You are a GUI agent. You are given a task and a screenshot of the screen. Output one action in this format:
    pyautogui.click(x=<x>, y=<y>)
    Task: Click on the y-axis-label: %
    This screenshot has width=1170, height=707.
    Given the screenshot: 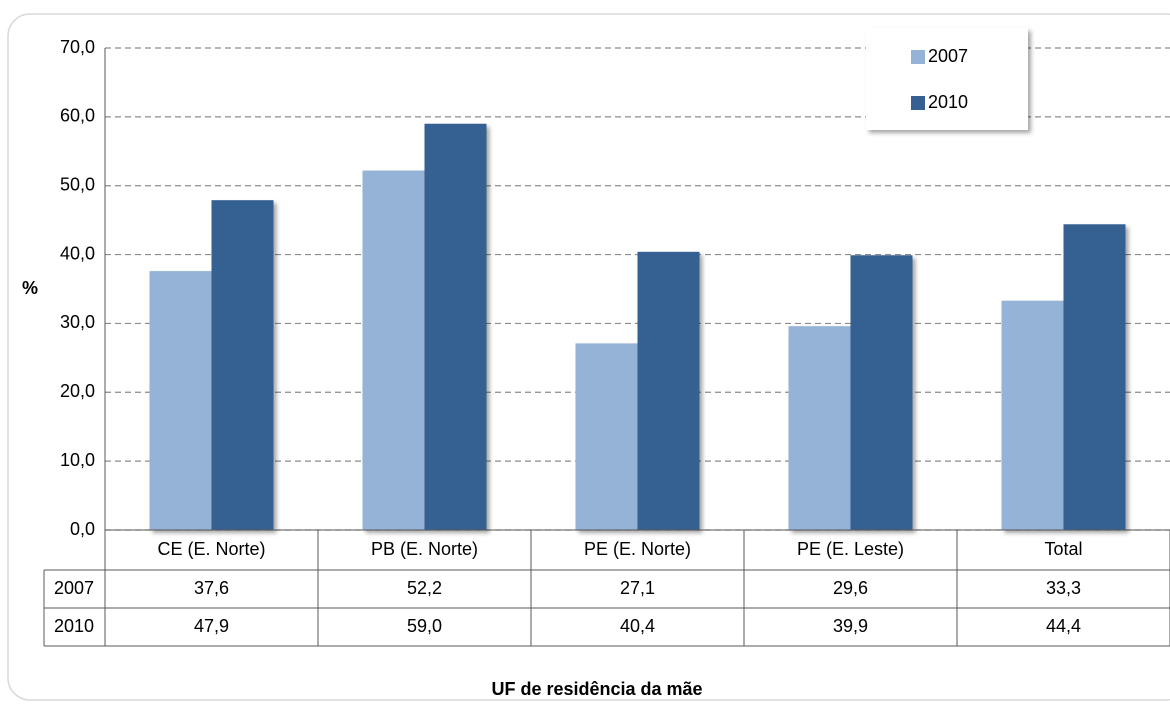 What is the action you would take?
    pyautogui.click(x=30, y=288)
    